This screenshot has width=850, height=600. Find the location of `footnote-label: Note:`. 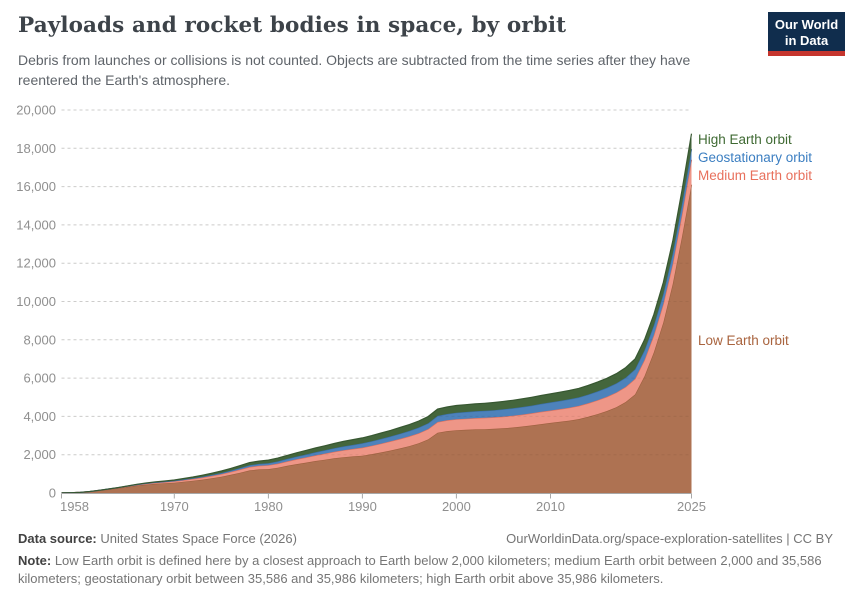

footnote-label: Note: is located at coordinates (35, 560).